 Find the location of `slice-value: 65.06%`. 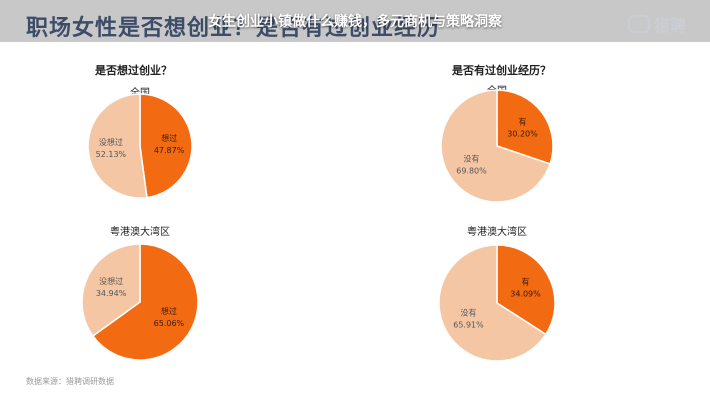

slice-value: 65.06% is located at coordinates (169, 323).